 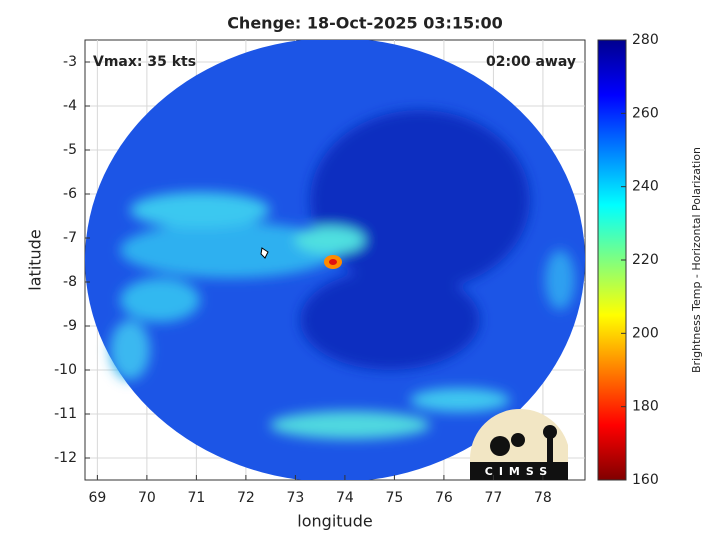 I want to click on y-tick-label: -12, so click(x=65, y=458).